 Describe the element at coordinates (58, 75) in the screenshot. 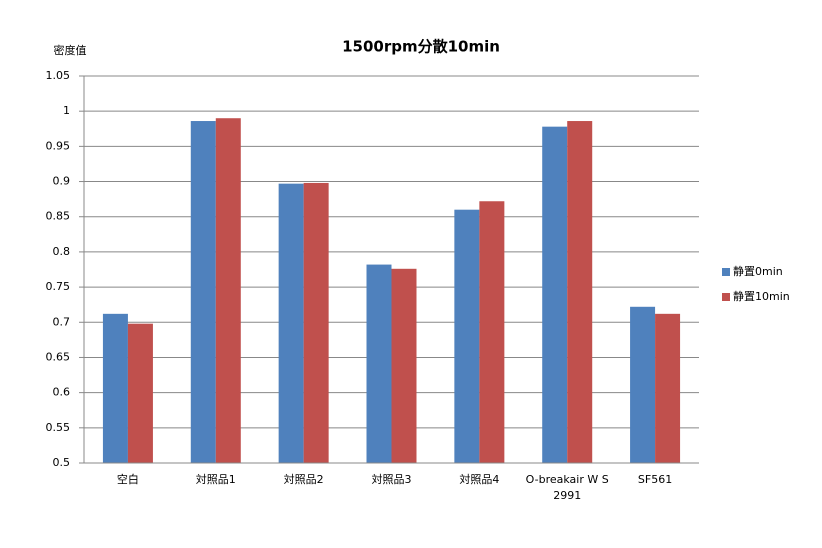

I see `y-tick-label: 1.05` at that location.